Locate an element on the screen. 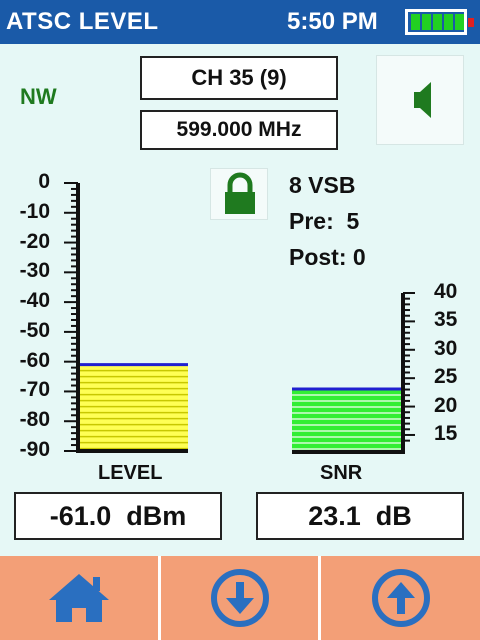 This screenshot has width=480, height=640. frequency-box: 599.000 MHz is located at coordinates (239, 130).